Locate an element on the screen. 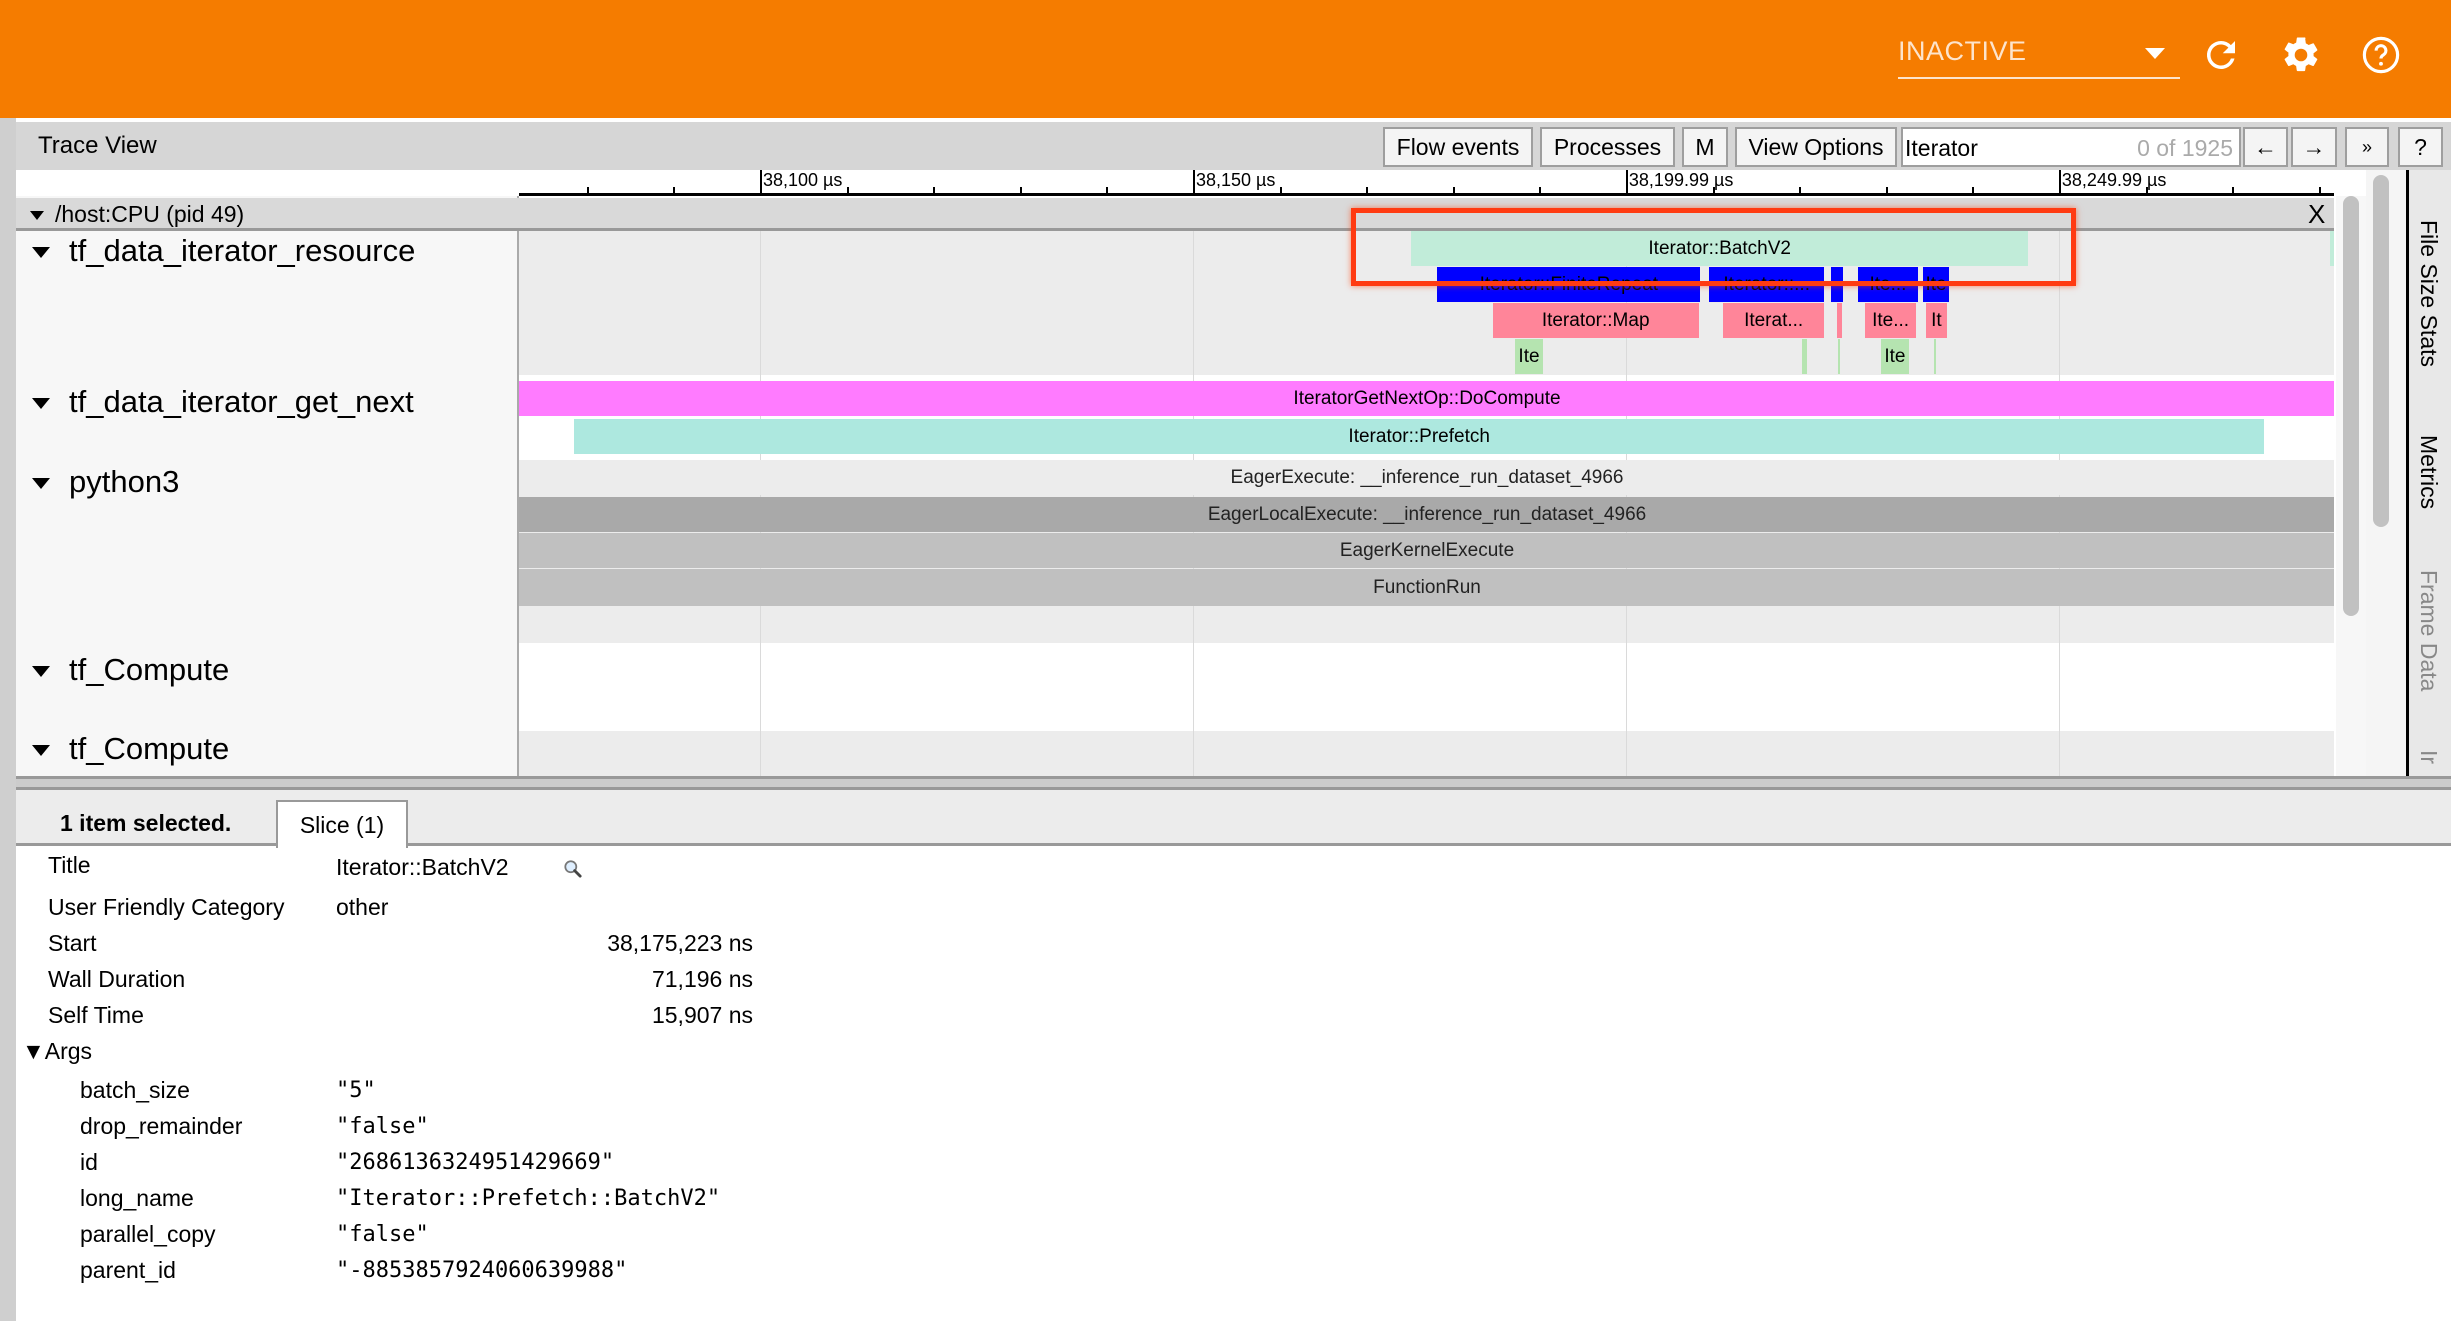  slice-label: FunctionRun is located at coordinates (1427, 587).